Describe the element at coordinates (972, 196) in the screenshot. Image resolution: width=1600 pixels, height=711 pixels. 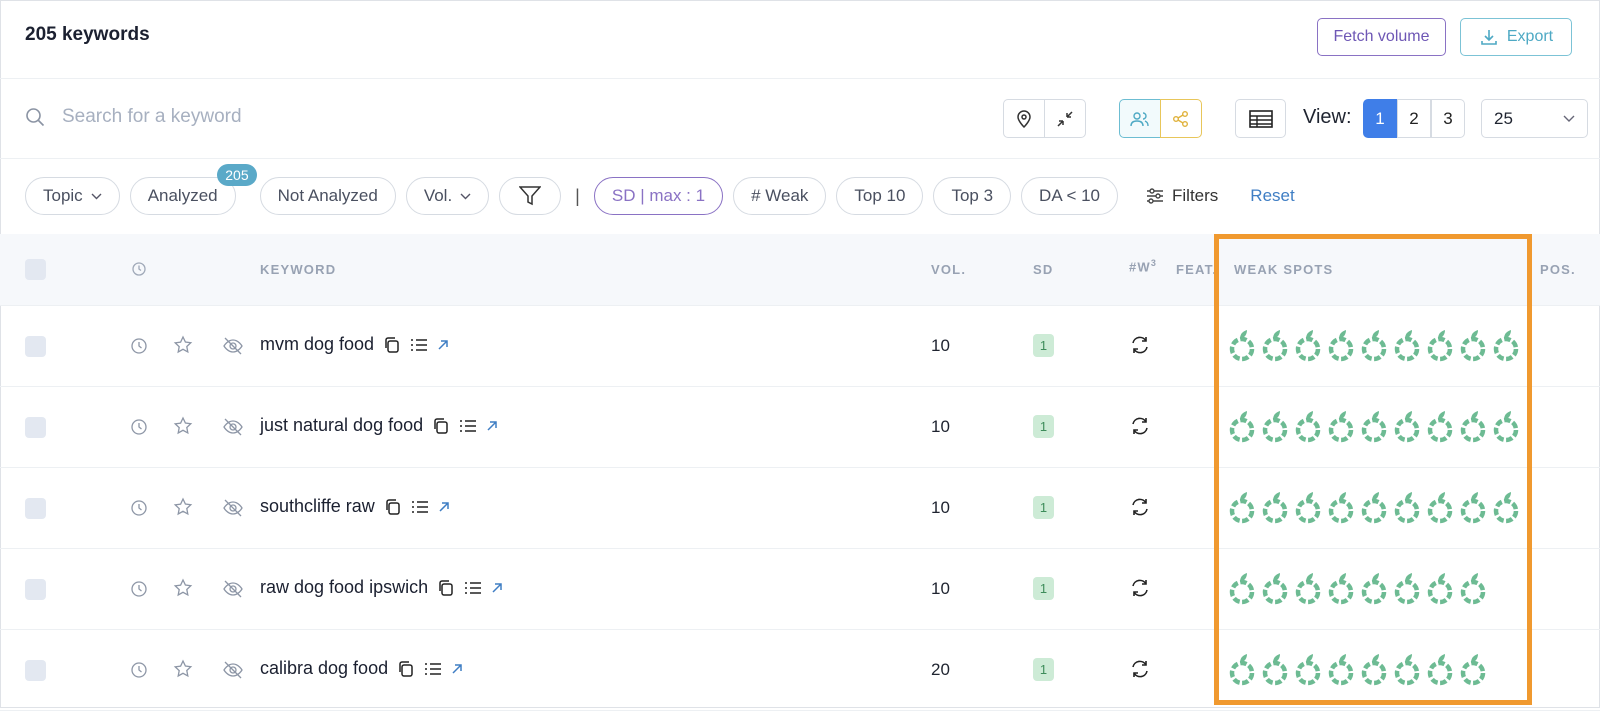
I see `filter-chip: Top 3` at that location.